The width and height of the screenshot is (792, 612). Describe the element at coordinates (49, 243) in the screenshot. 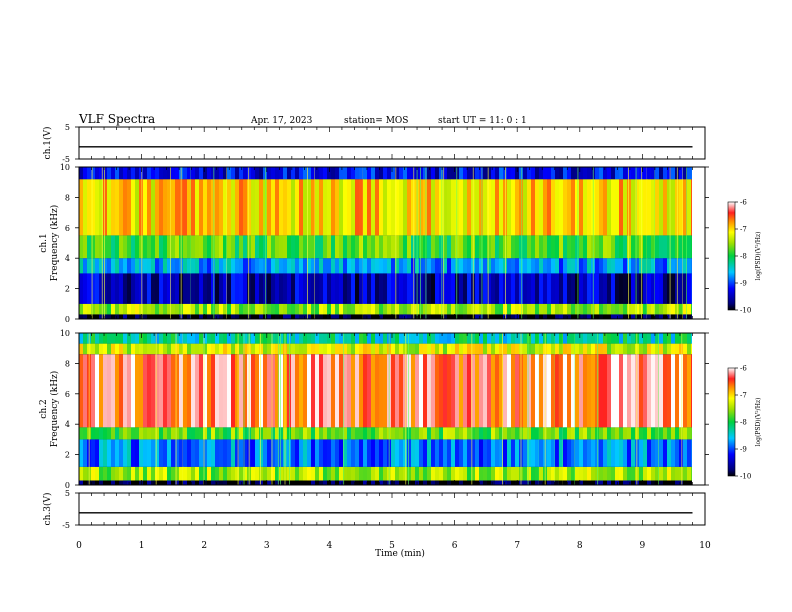

I see `ch1-spectrogram-ylabel: ch.1 Frequency (kHz)` at that location.